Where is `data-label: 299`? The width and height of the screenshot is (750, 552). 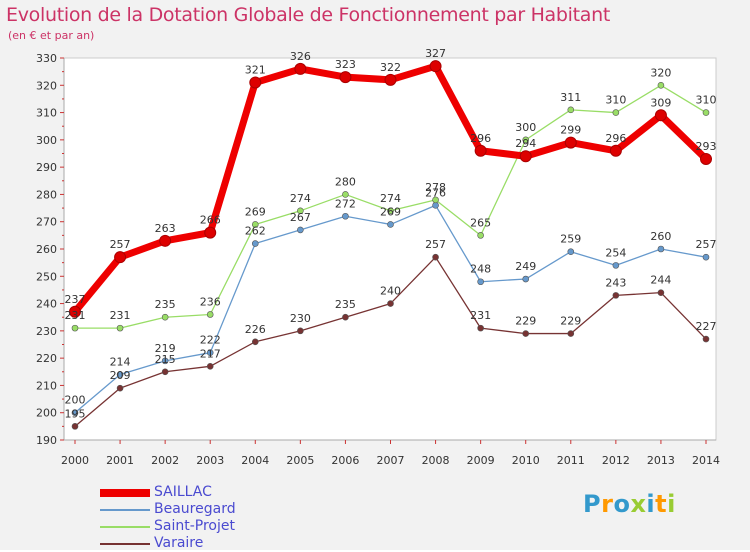
data-label: 299 is located at coordinates (570, 130).